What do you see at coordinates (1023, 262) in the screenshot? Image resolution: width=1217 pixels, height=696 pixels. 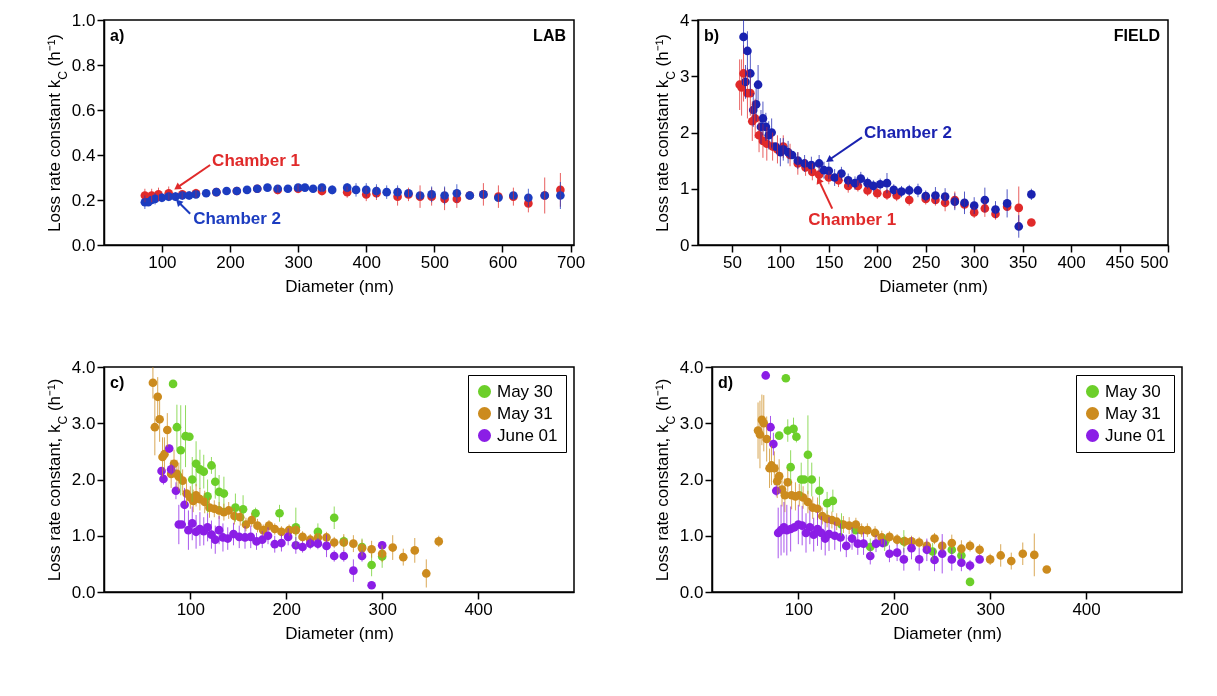 I see `x-tick-label: 350` at bounding box center [1023, 262].